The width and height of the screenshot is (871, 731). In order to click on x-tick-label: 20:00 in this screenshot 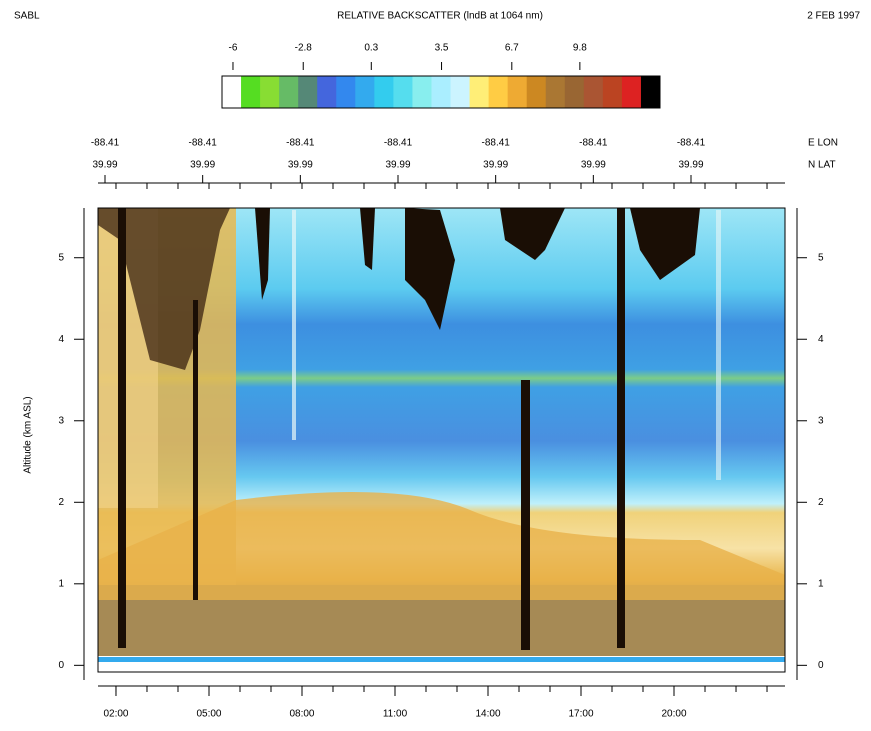, I will do `click(673, 714)`.